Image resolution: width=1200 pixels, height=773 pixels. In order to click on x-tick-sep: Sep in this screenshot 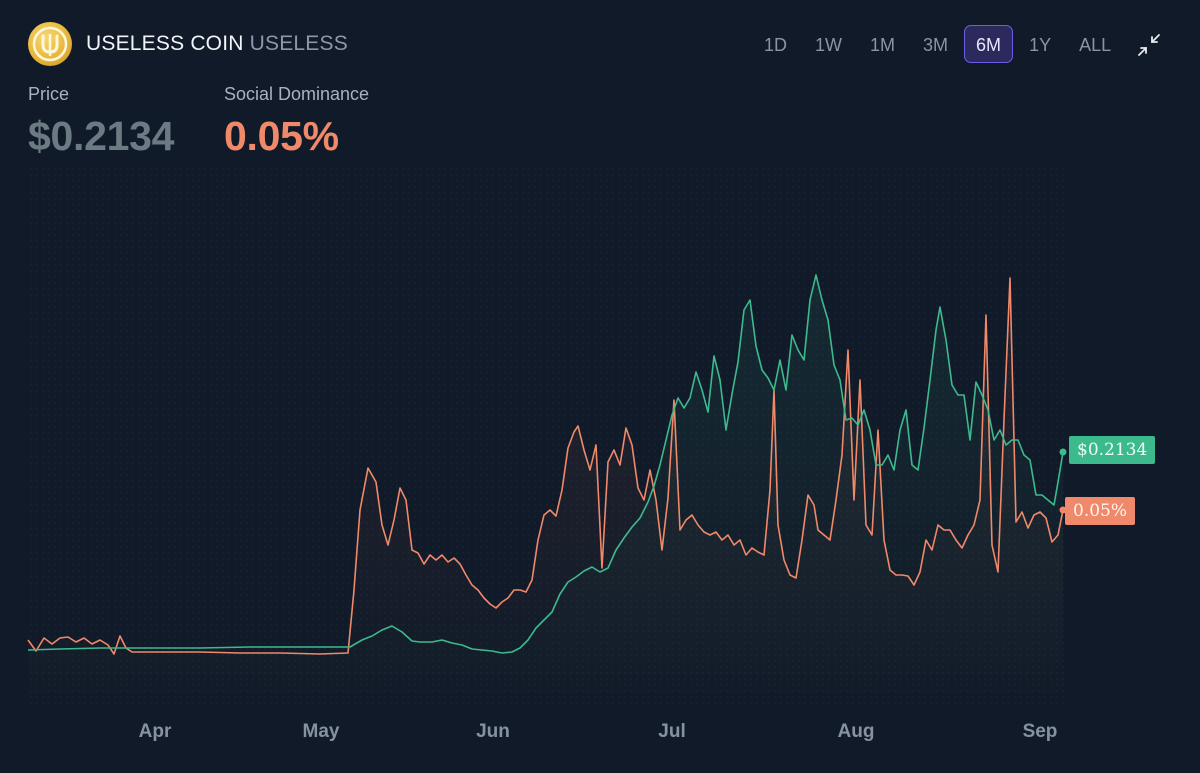, I will do `click(1040, 731)`.